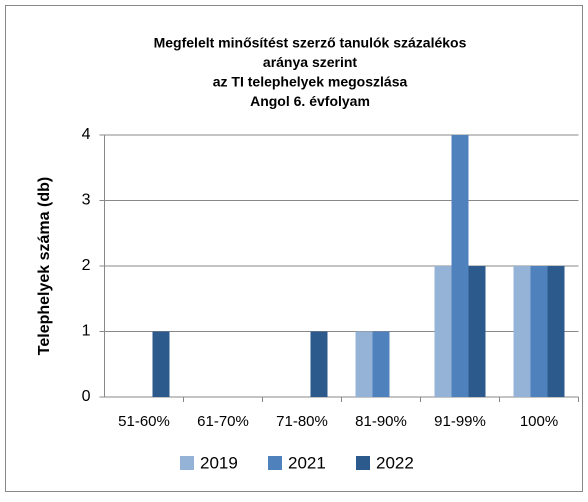  Describe the element at coordinates (302, 421) in the screenshot. I see `x-tick-label: 71-80%` at that location.